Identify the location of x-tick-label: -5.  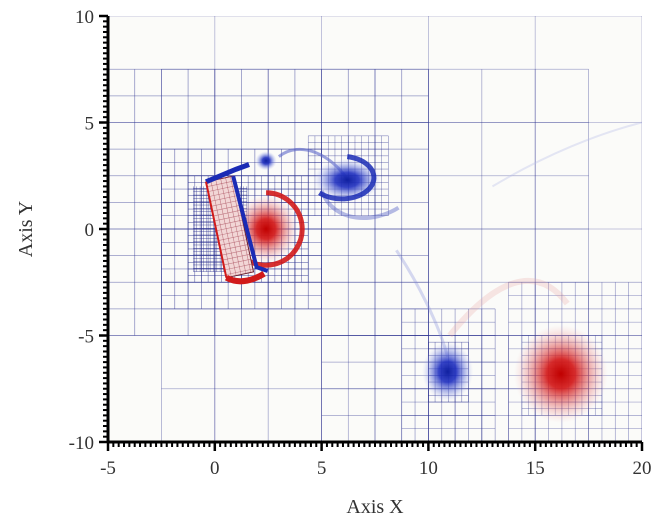
(108, 468).